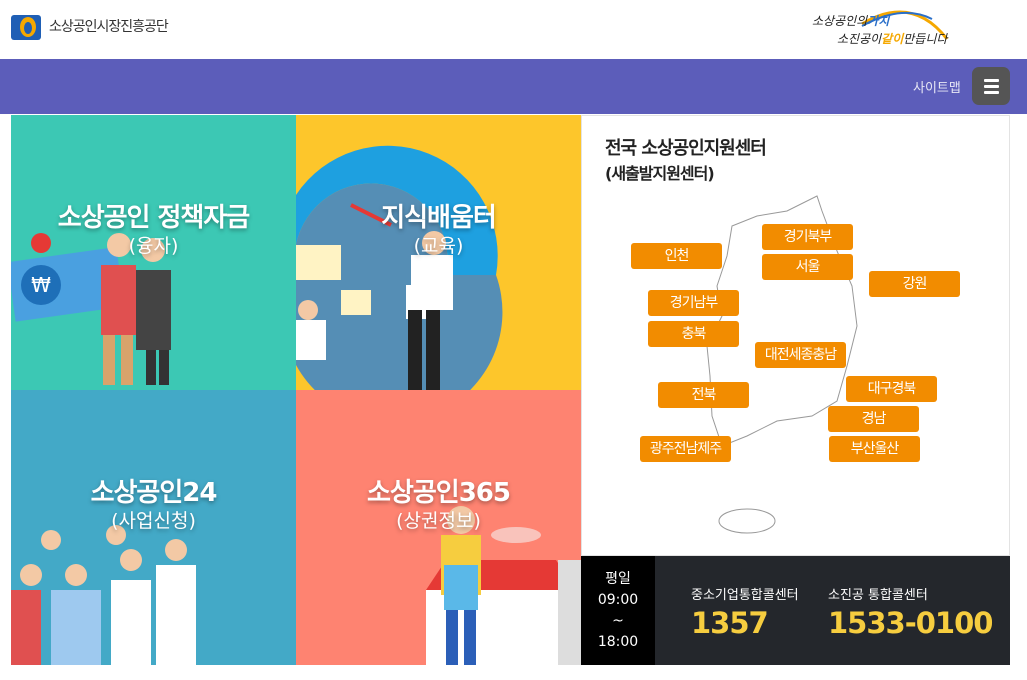 The width and height of the screenshot is (1027, 680). Describe the element at coordinates (745, 595) in the screenshot. I see `call-center-label: 중소기업통합콜센터` at that location.